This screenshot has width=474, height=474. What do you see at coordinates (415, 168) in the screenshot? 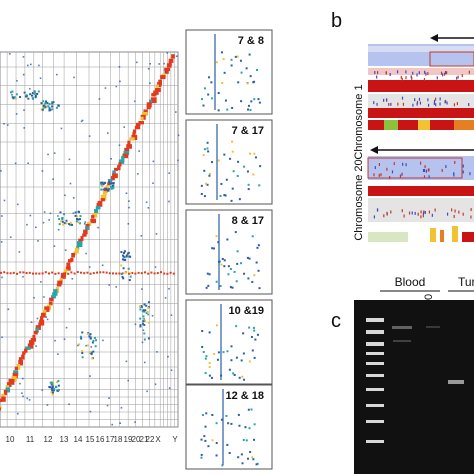
I see `track-breakpoint-box` at bounding box center [415, 168].